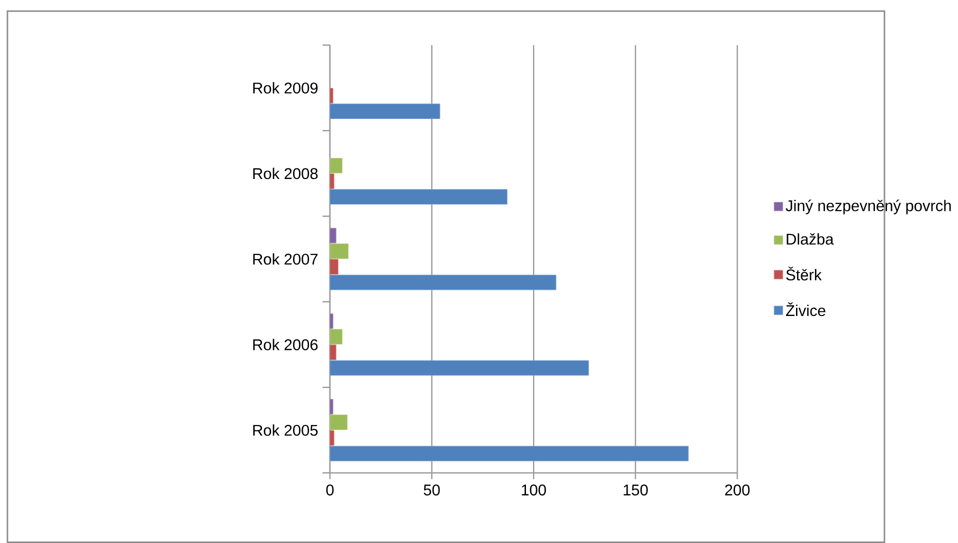 The image size is (958, 543). Describe the element at coordinates (330, 490) in the screenshot. I see `x-tick-label: 0` at that location.